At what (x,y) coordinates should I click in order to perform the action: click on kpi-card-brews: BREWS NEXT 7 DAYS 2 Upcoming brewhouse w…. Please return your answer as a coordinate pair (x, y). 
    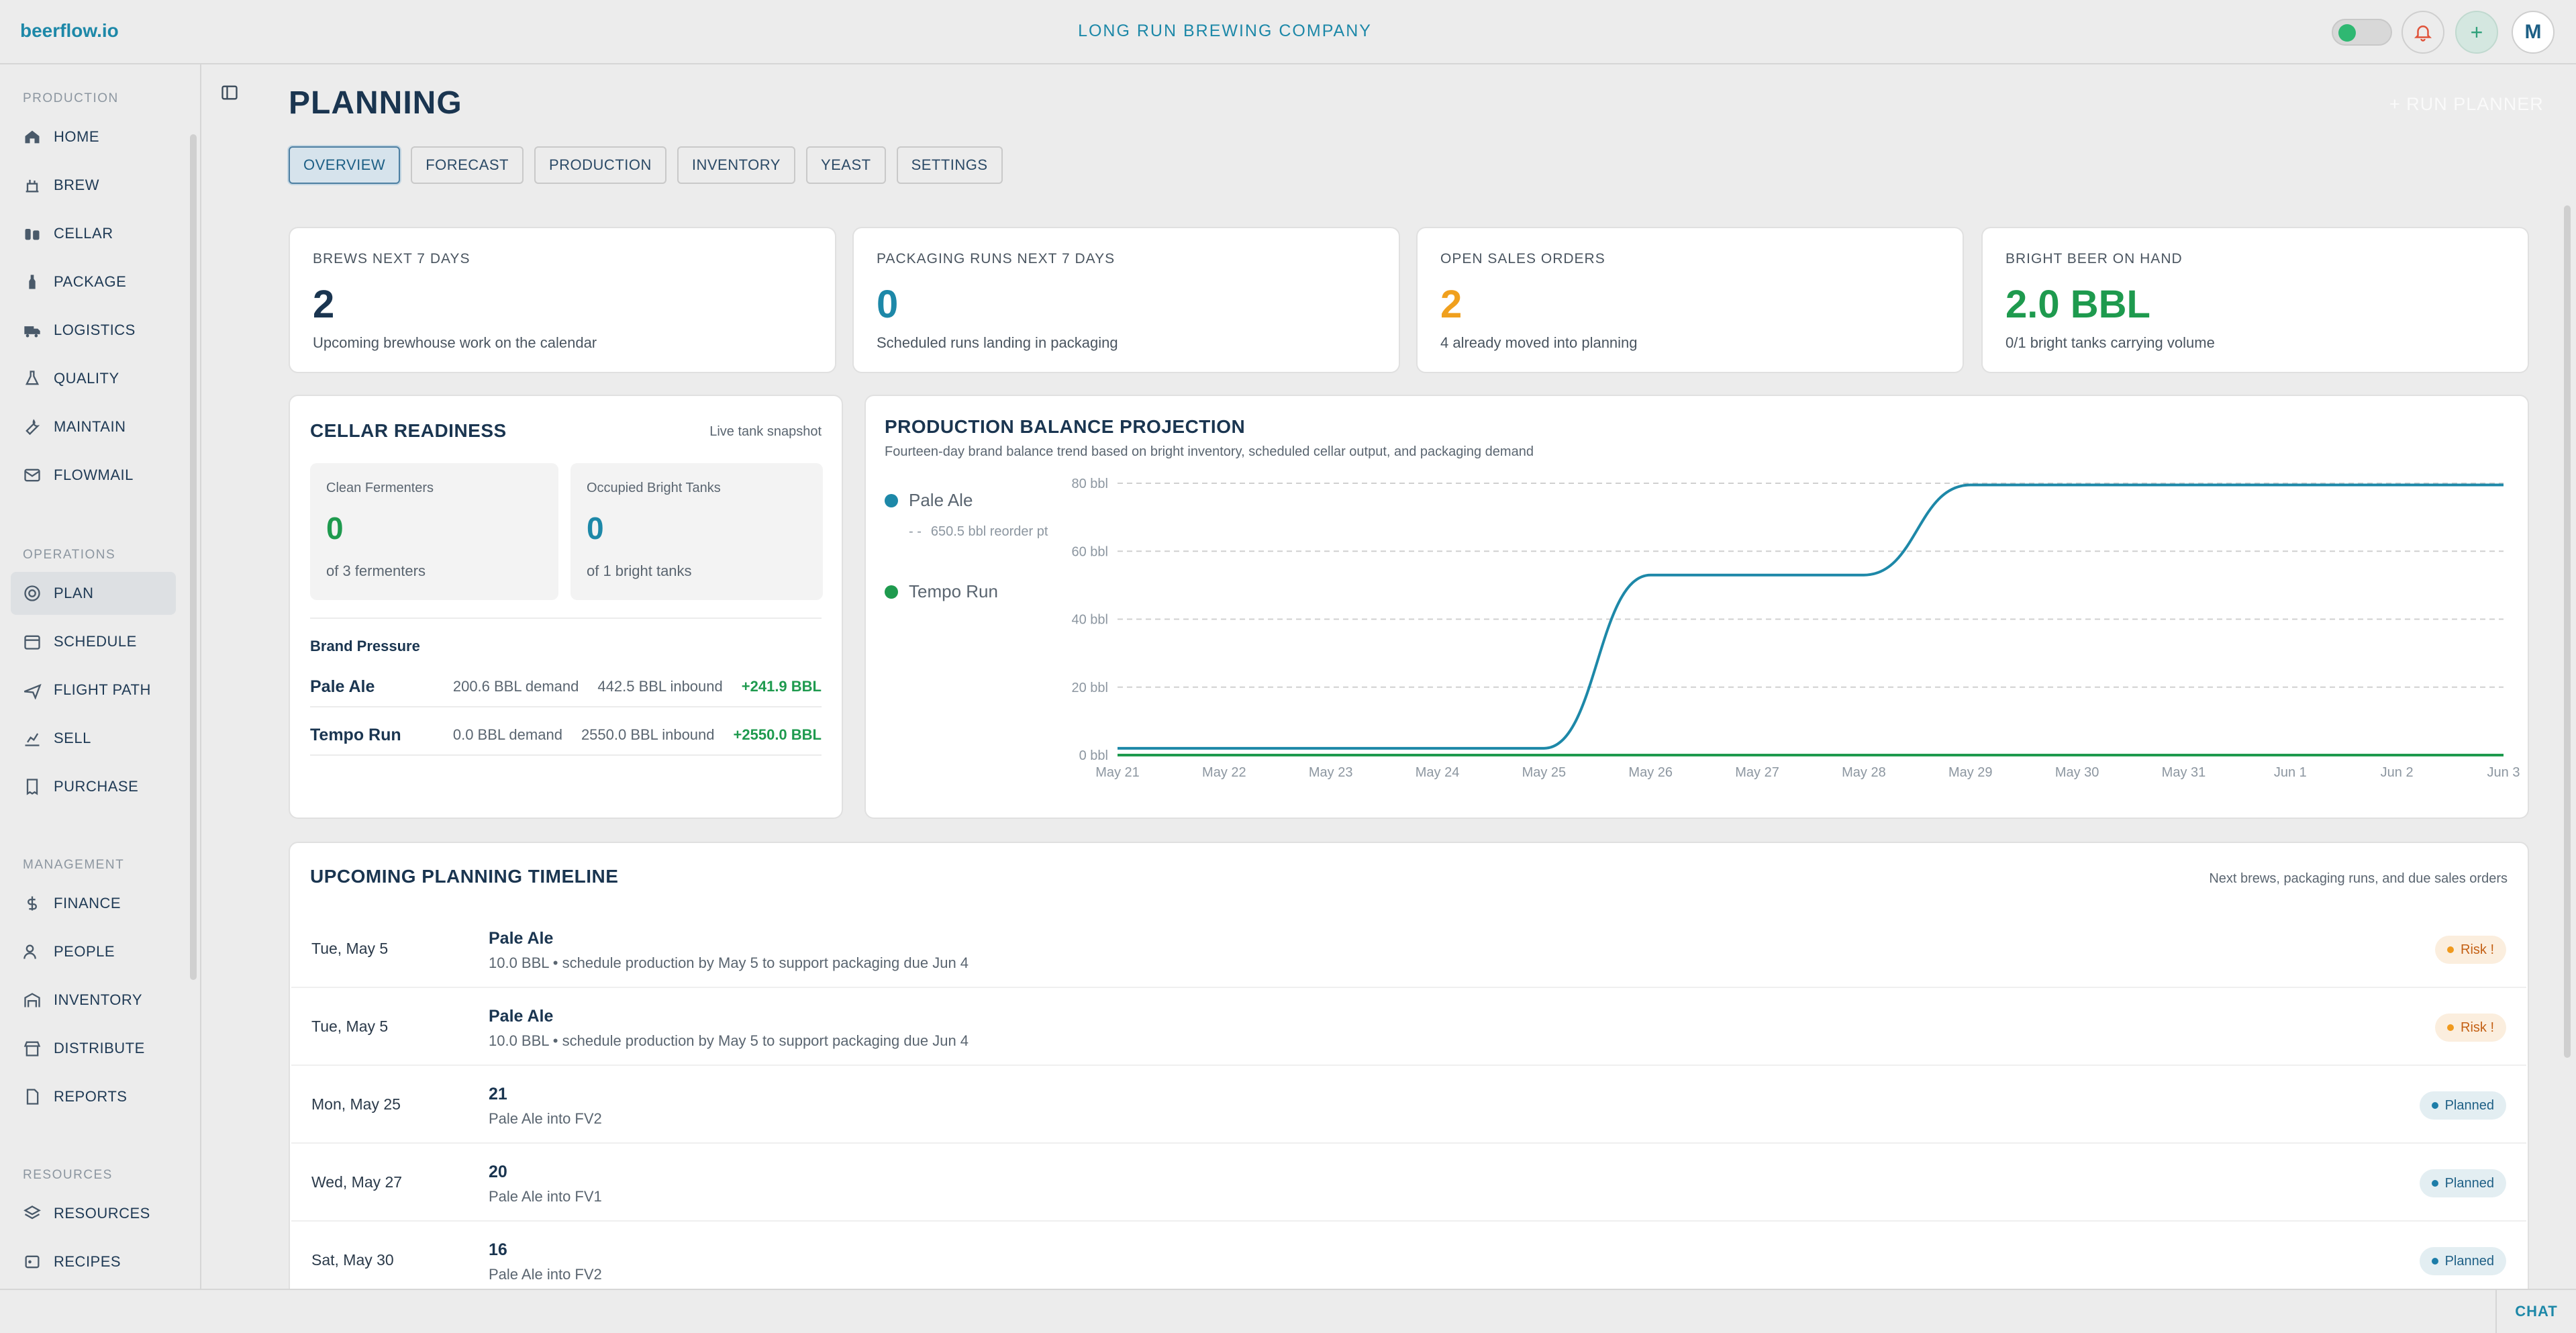
    Looking at the image, I should click on (562, 300).